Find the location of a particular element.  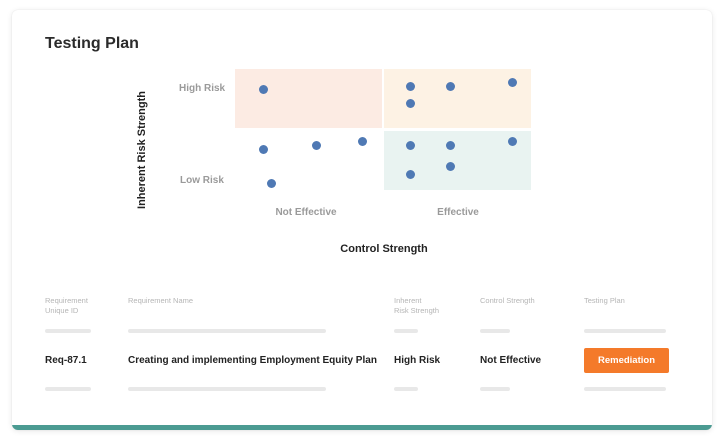

x-axis-label: Control Strength is located at coordinates (384, 249).